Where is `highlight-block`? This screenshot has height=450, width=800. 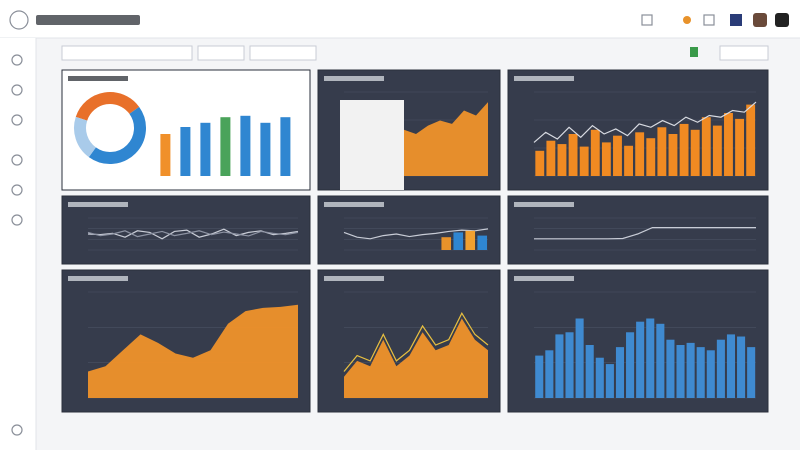
highlight-block is located at coordinates (372, 145).